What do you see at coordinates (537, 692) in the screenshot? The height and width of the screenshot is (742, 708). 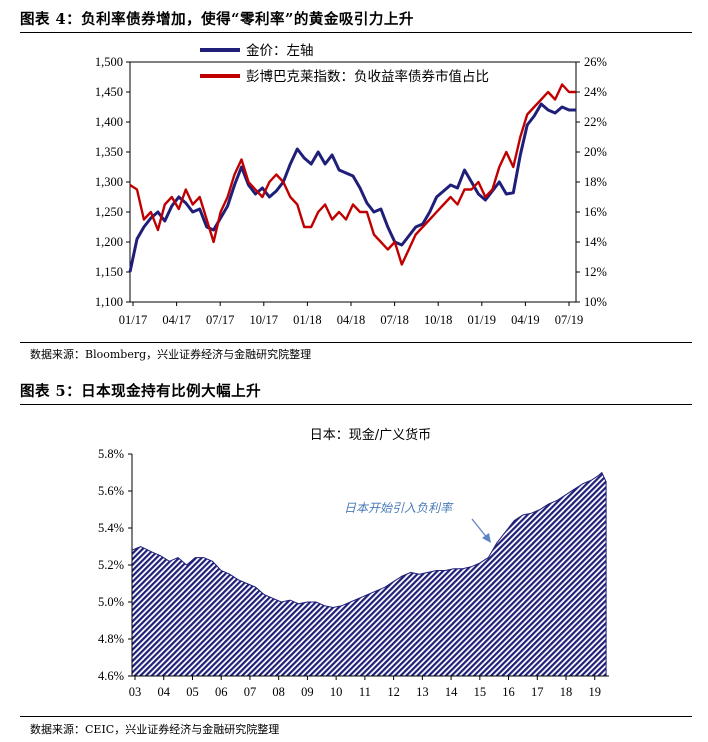 I see `x-tick-label: 17` at bounding box center [537, 692].